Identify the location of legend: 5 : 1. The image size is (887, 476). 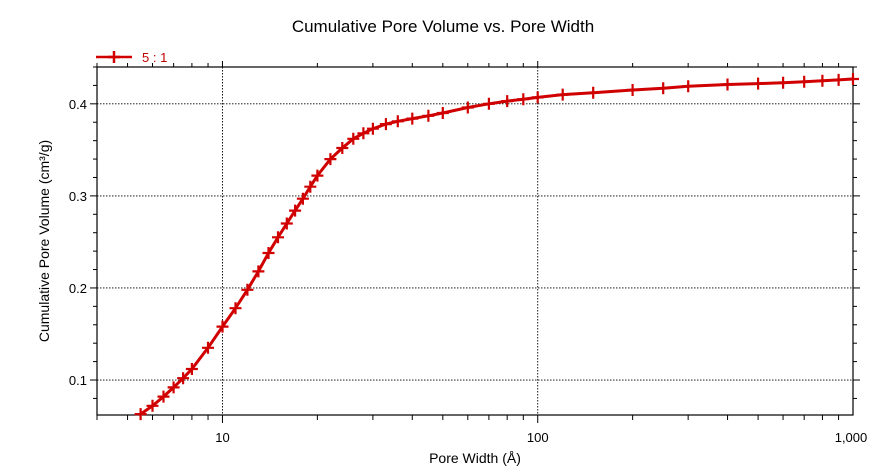
(131, 57).